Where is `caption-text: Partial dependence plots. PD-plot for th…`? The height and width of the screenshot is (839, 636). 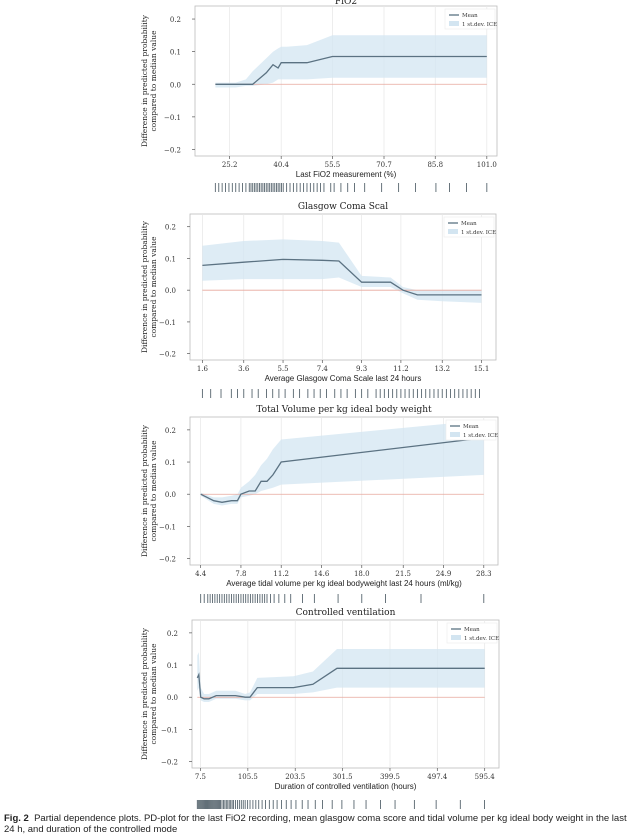 caption-text: Partial dependence plots. PD-plot for th… is located at coordinates (315, 824).